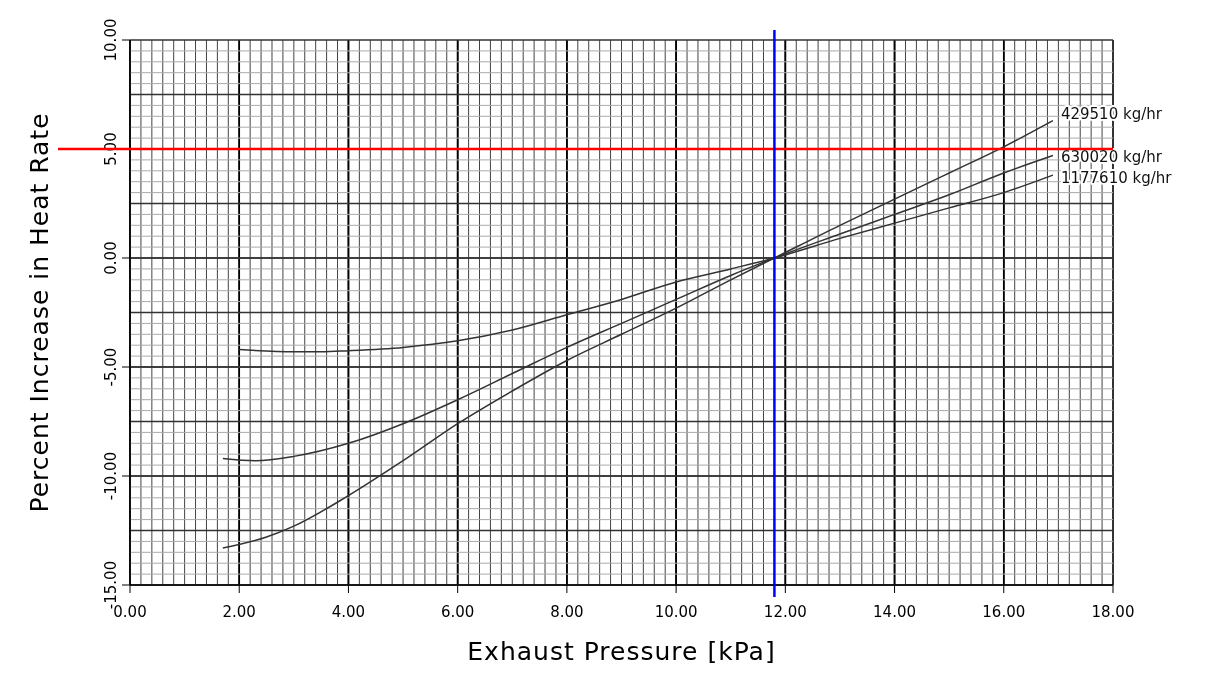 The height and width of the screenshot is (681, 1209). What do you see at coordinates (111, 367) in the screenshot?
I see `y-tick-label: -5.00` at bounding box center [111, 367].